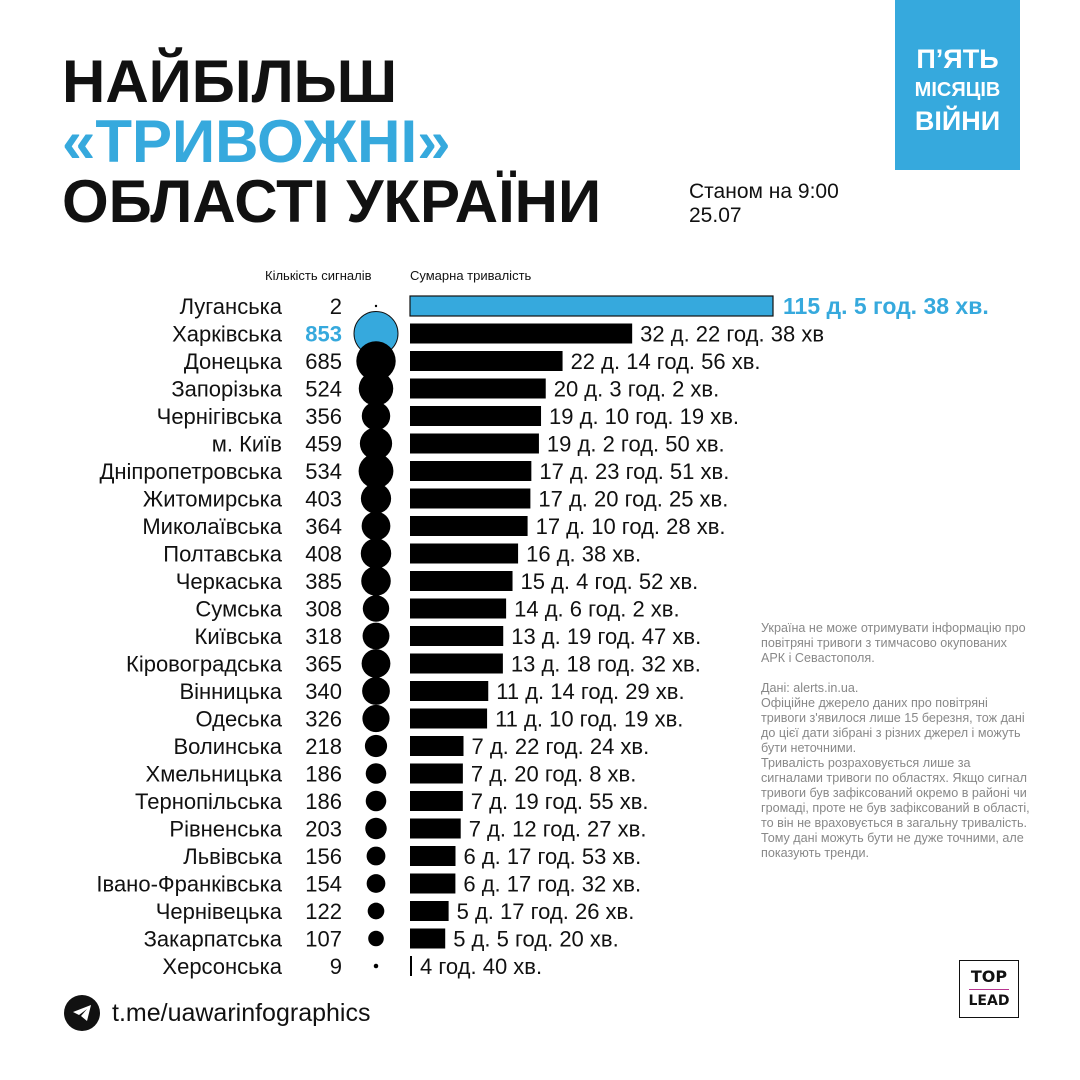 The image size is (1080, 1080). What do you see at coordinates (323, 939) in the screenshot?
I see `signals-value: 107` at bounding box center [323, 939].